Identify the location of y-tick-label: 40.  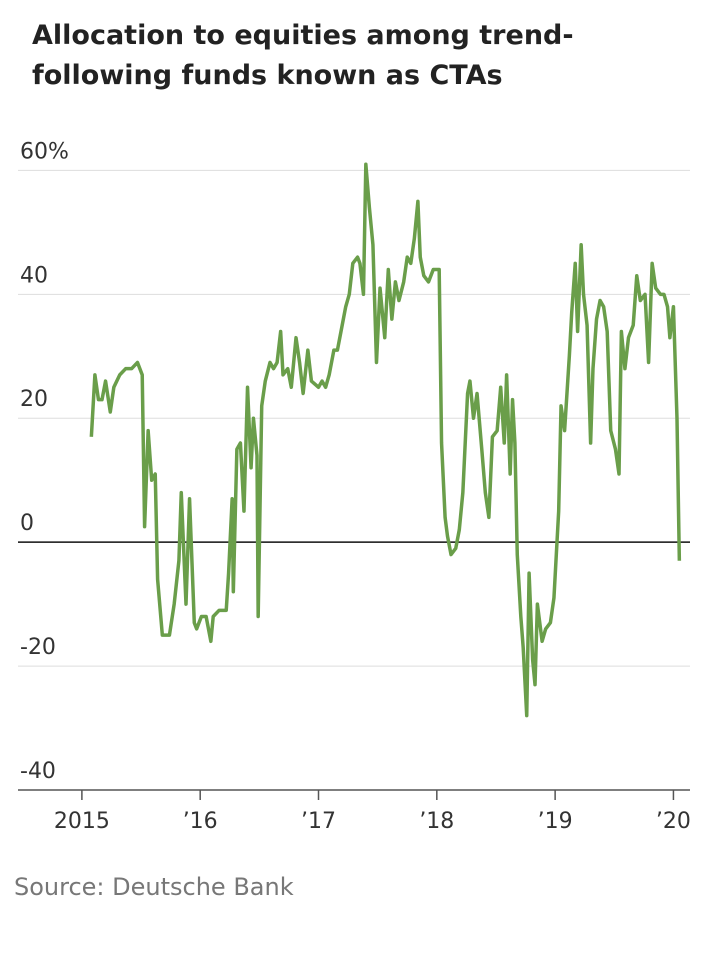
(34, 275).